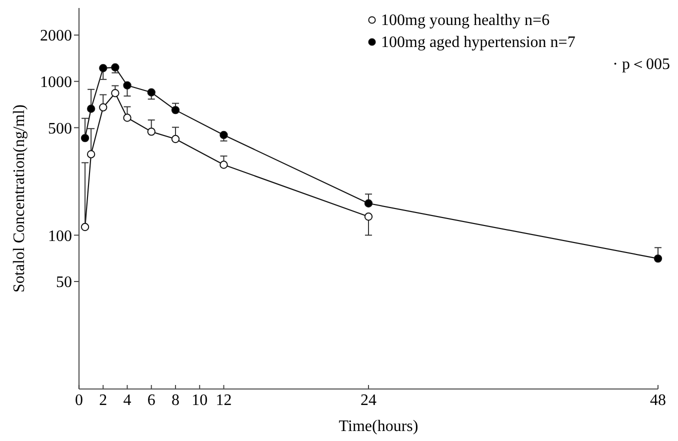 This screenshot has width=678, height=441. Describe the element at coordinates (64, 283) in the screenshot. I see `y-tick-label: 50` at that location.